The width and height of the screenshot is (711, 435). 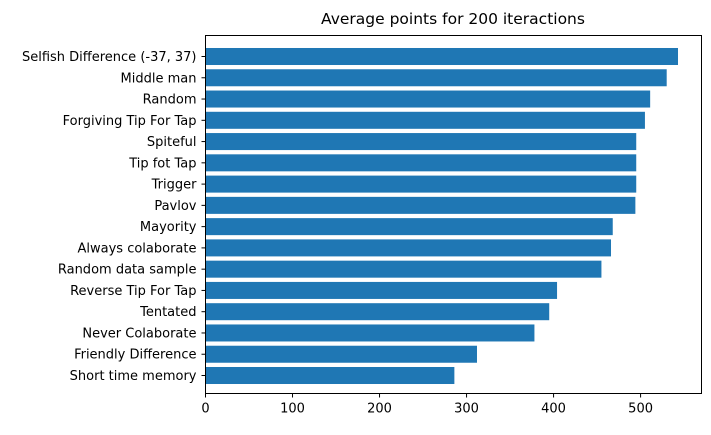 What do you see at coordinates (466, 409) in the screenshot?
I see `x-tick-label: 300` at bounding box center [466, 409].